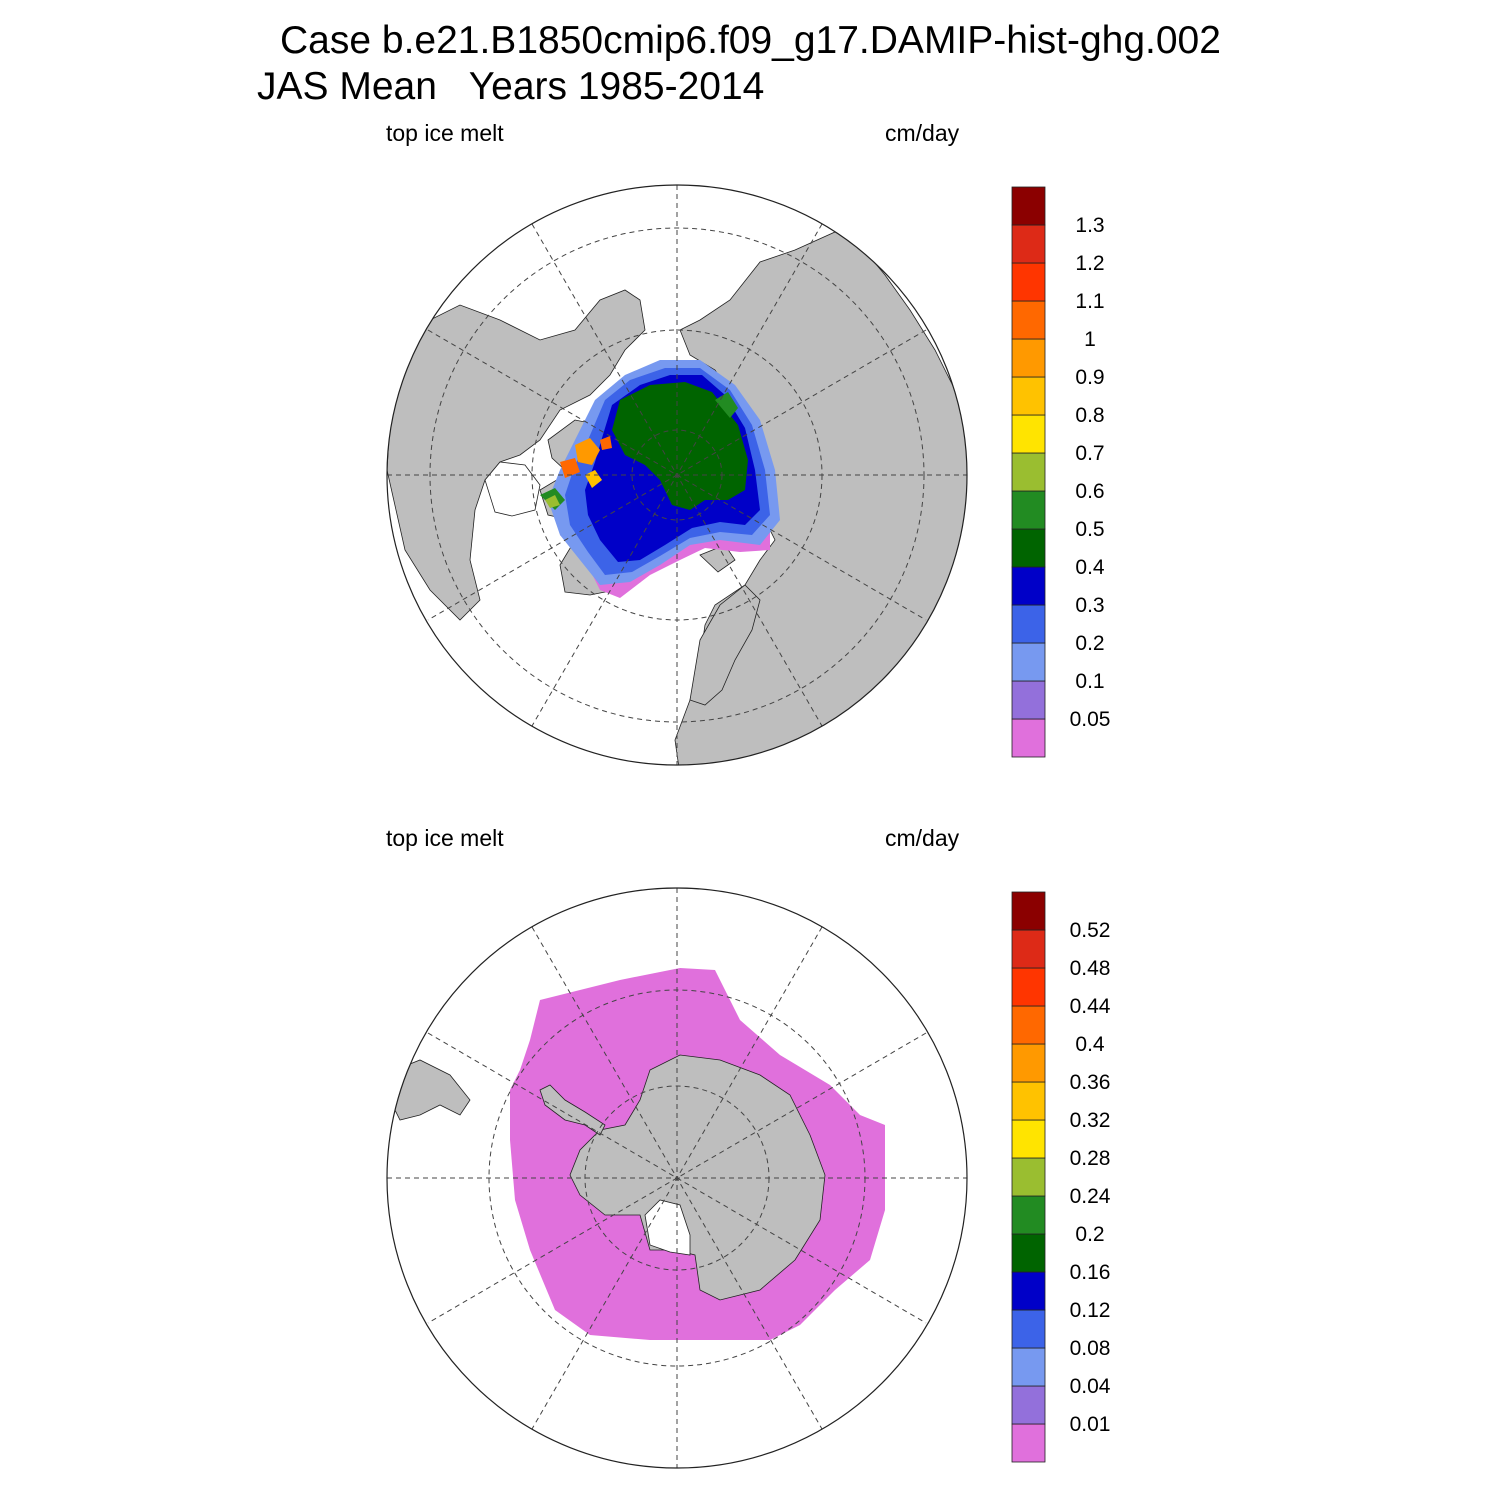 Image resolution: width=1500 pixels, height=1500 pixels. I want to click on colorbar-tick-label: 0.36, so click(1090, 1082).